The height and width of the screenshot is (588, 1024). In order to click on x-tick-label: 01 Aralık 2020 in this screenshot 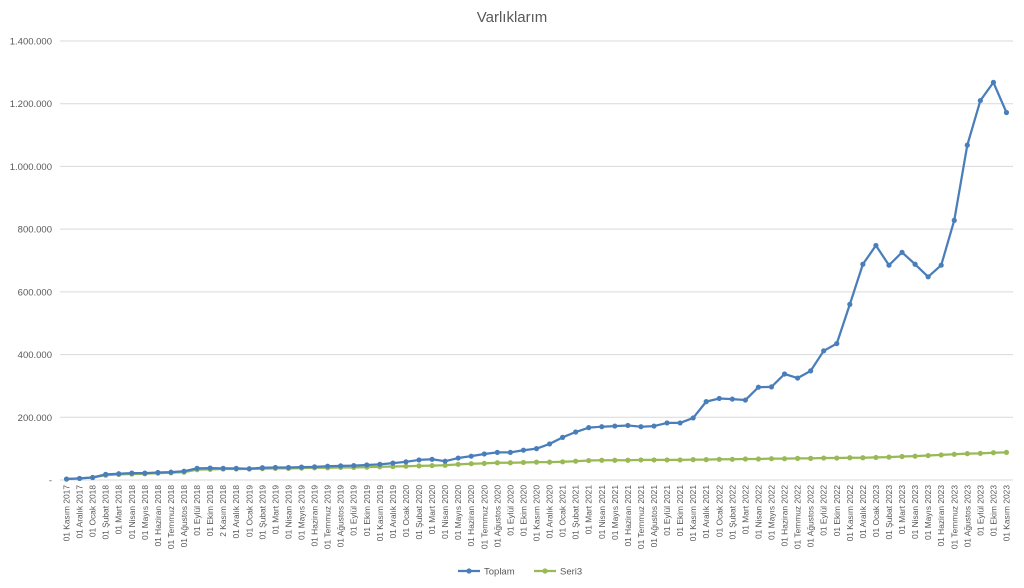, I will do `click(550, 512)`.